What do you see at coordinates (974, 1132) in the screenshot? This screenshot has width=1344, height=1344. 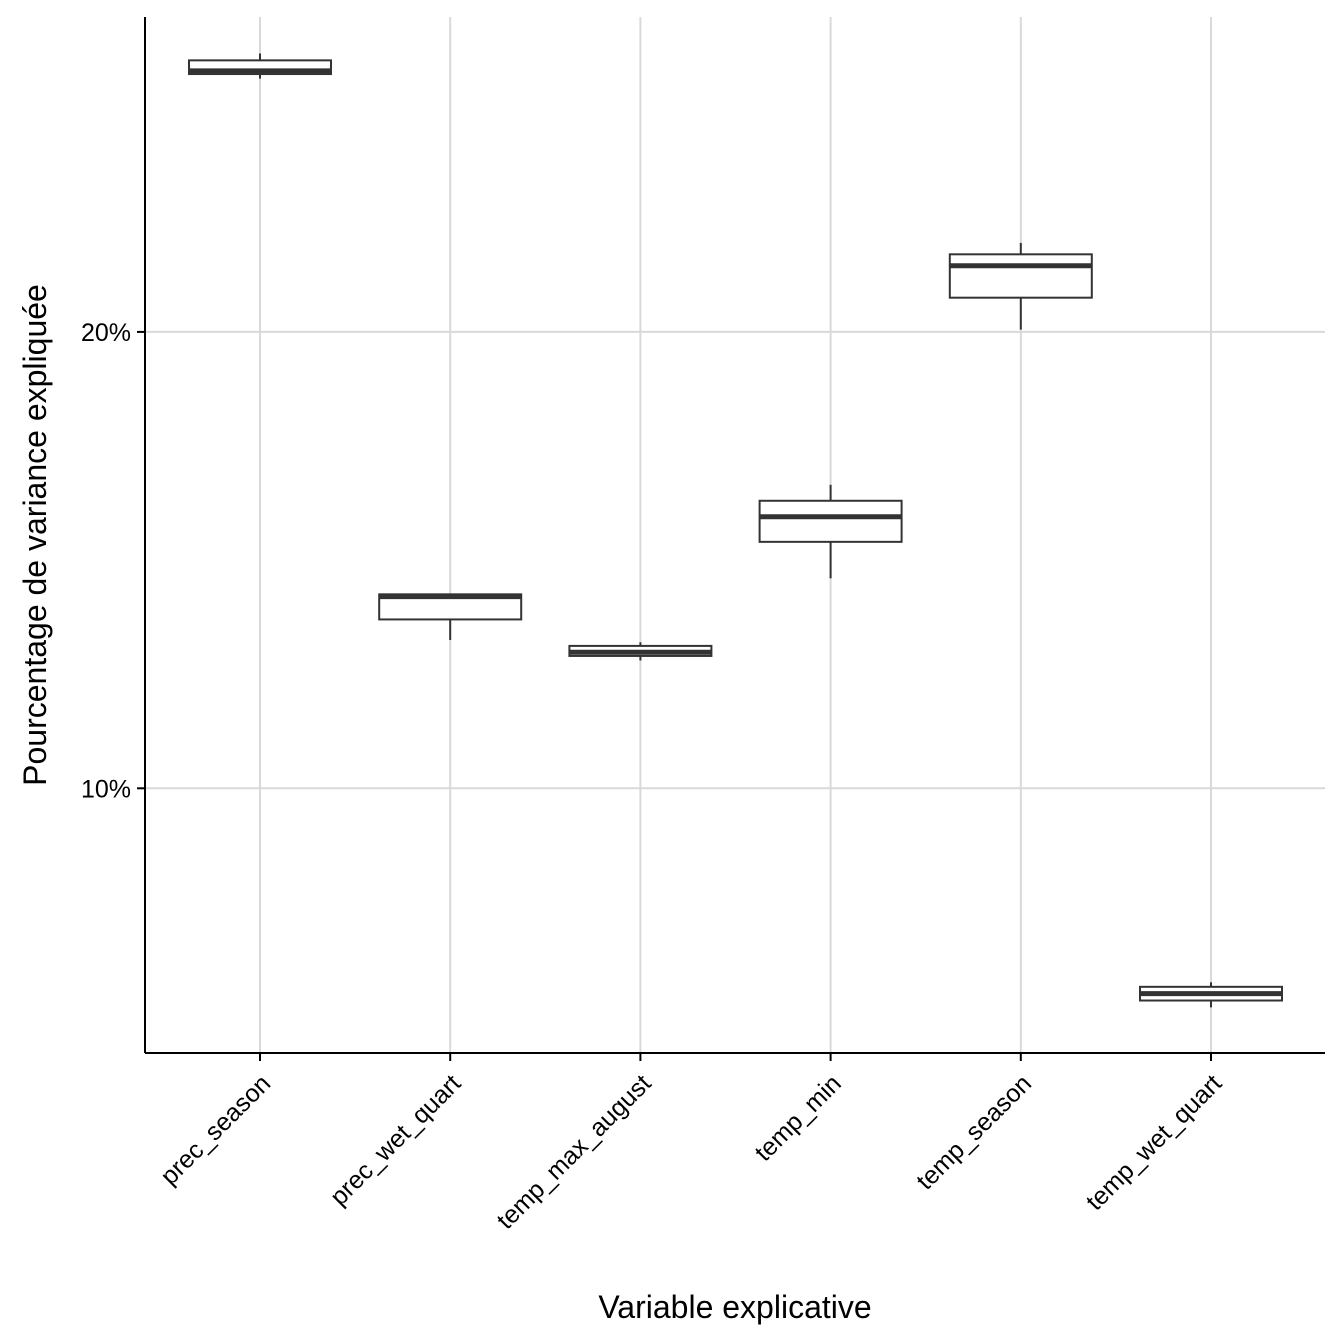 I see `x-tick-label: temp_season` at bounding box center [974, 1132].